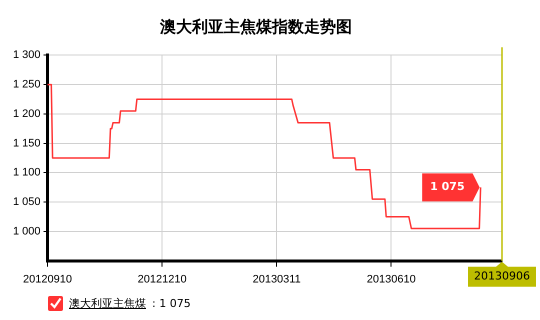  What do you see at coordinates (26, 55) in the screenshot?
I see `y-tick-label: 1 300` at bounding box center [26, 55].